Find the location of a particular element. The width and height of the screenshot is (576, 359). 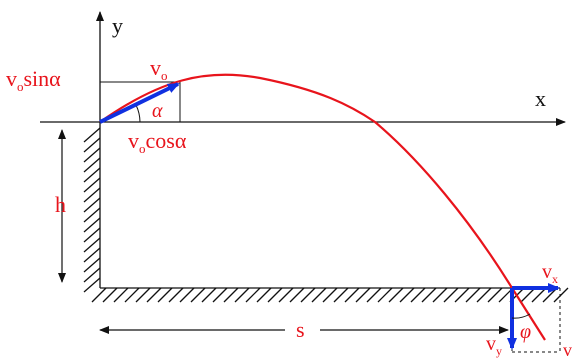

phi-arc is located at coordinates (521, 316).